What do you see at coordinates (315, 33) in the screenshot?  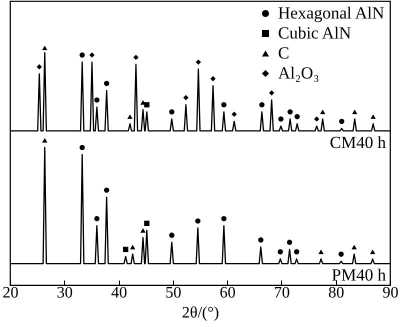 I see `legend-label: Cubic AlN` at bounding box center [315, 33].